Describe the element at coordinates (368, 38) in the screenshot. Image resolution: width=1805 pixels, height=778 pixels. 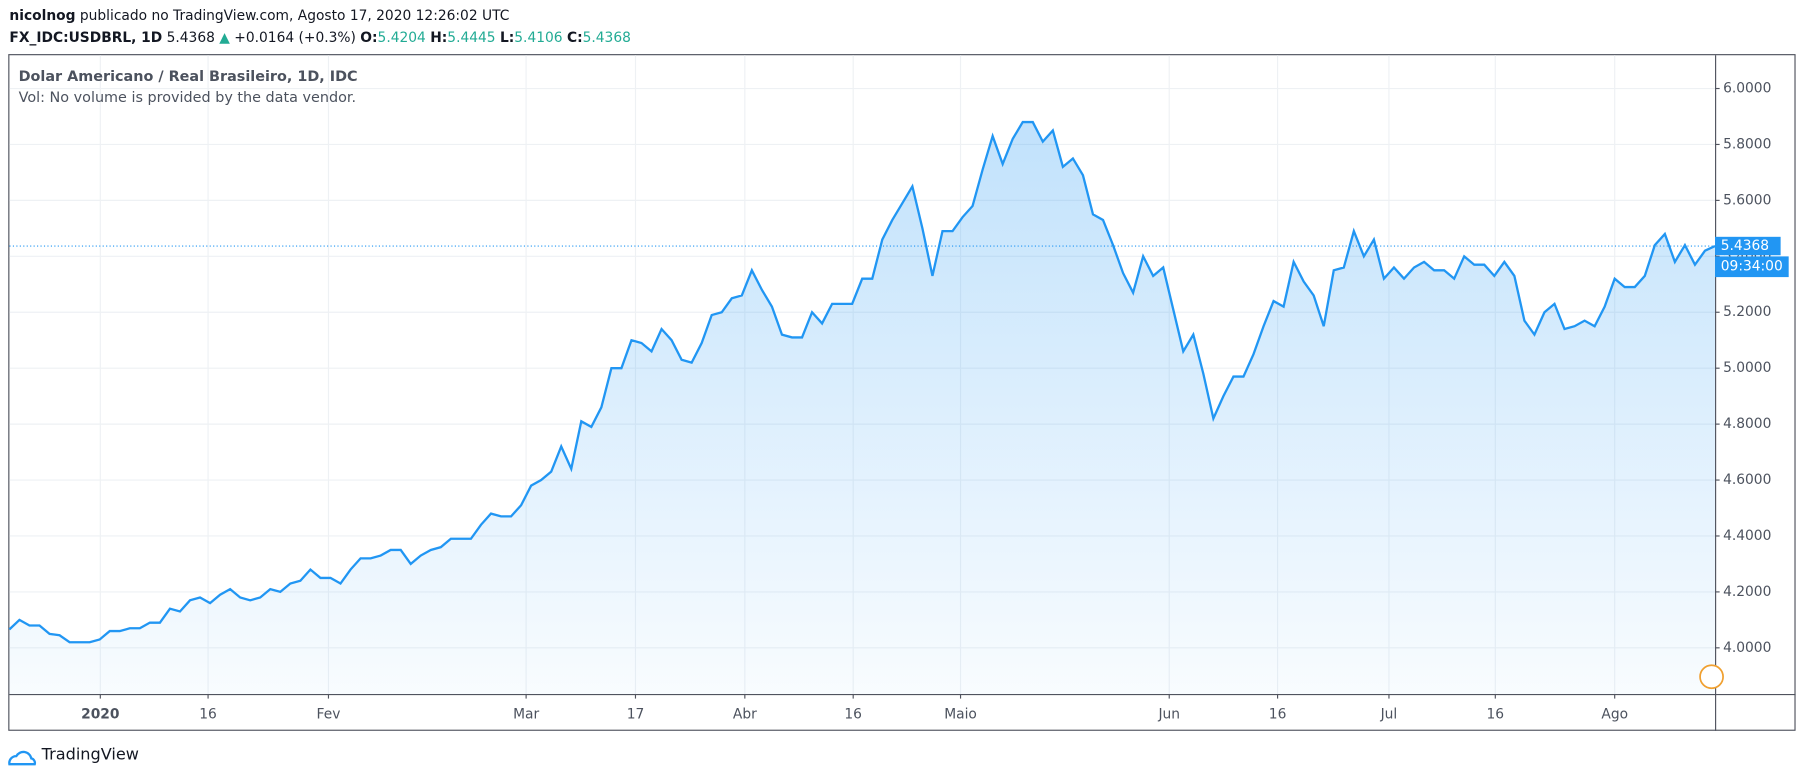
I see `open-label: O:` at that location.